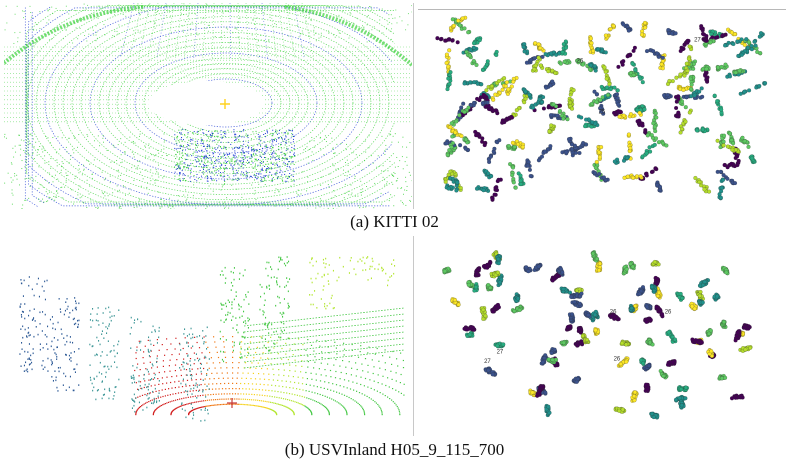 This screenshot has height=465, width=789. Describe the element at coordinates (580, 62) in the screenshot. I see `svg-text: 26` at that location.